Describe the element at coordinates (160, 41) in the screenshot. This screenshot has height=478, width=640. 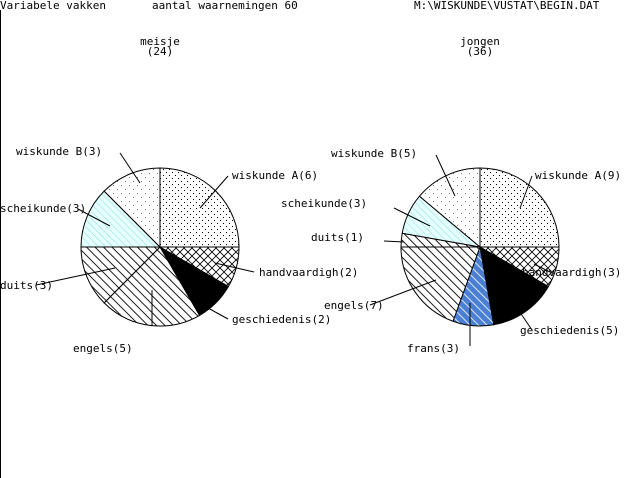
I see `pie-title-meisje: meisje` at that location.